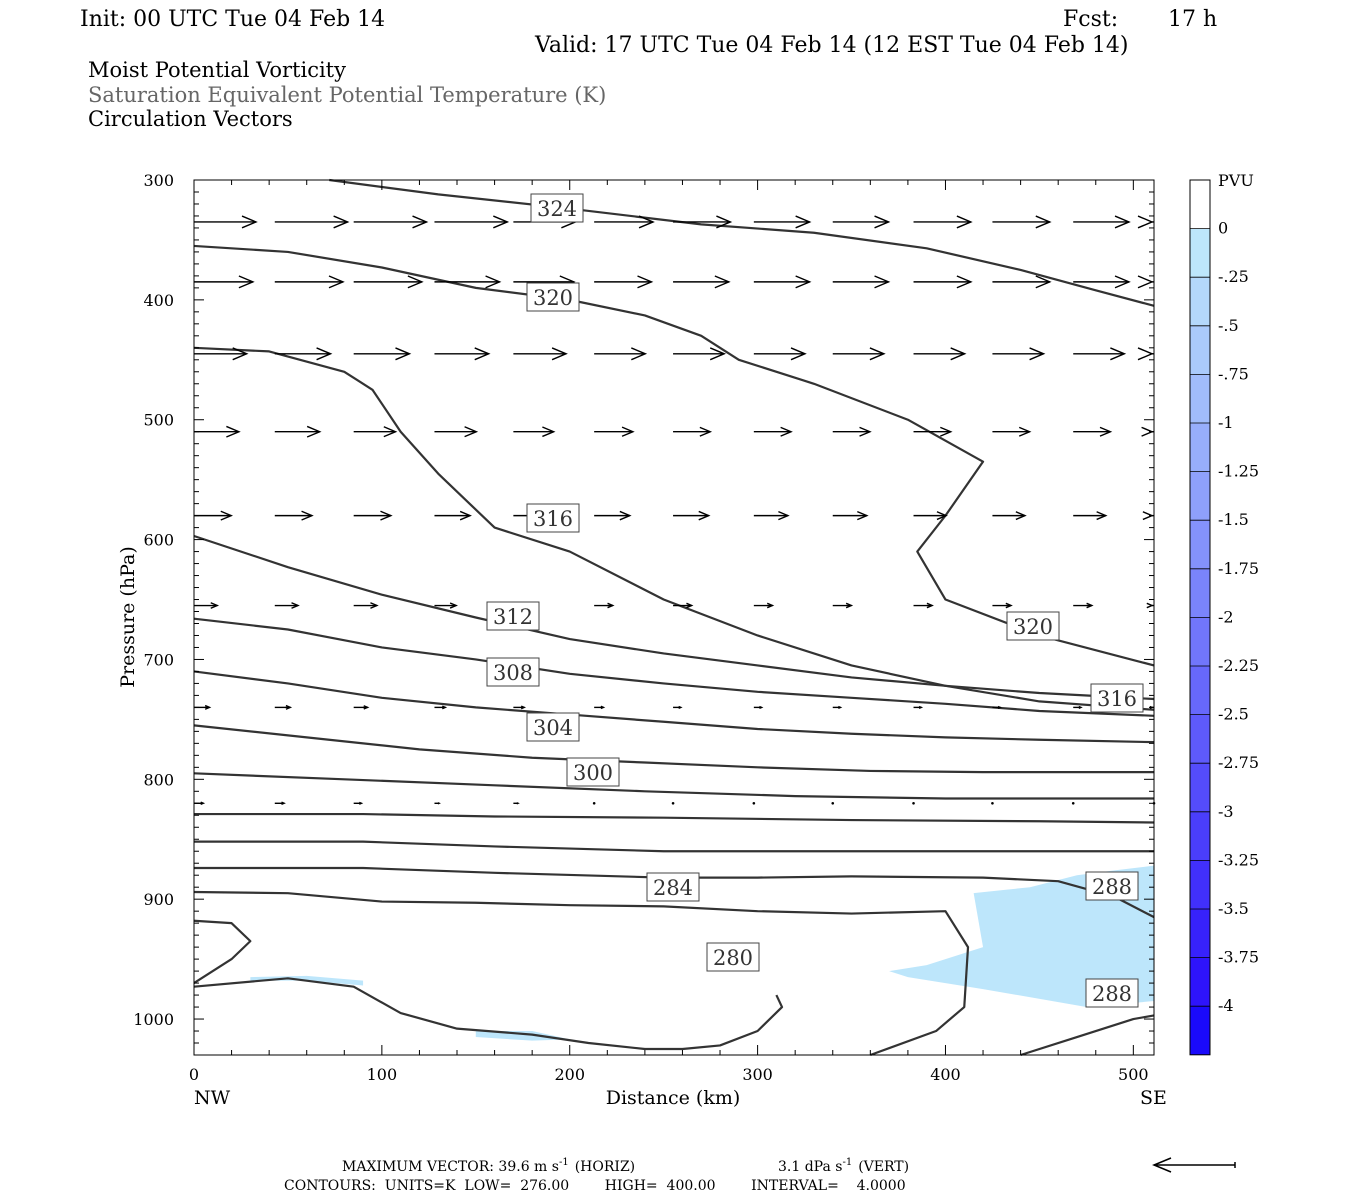 The image size is (1350, 1200). Describe the element at coordinates (564, 1162) in the screenshot. I see `exp-horiz: -1` at that location.